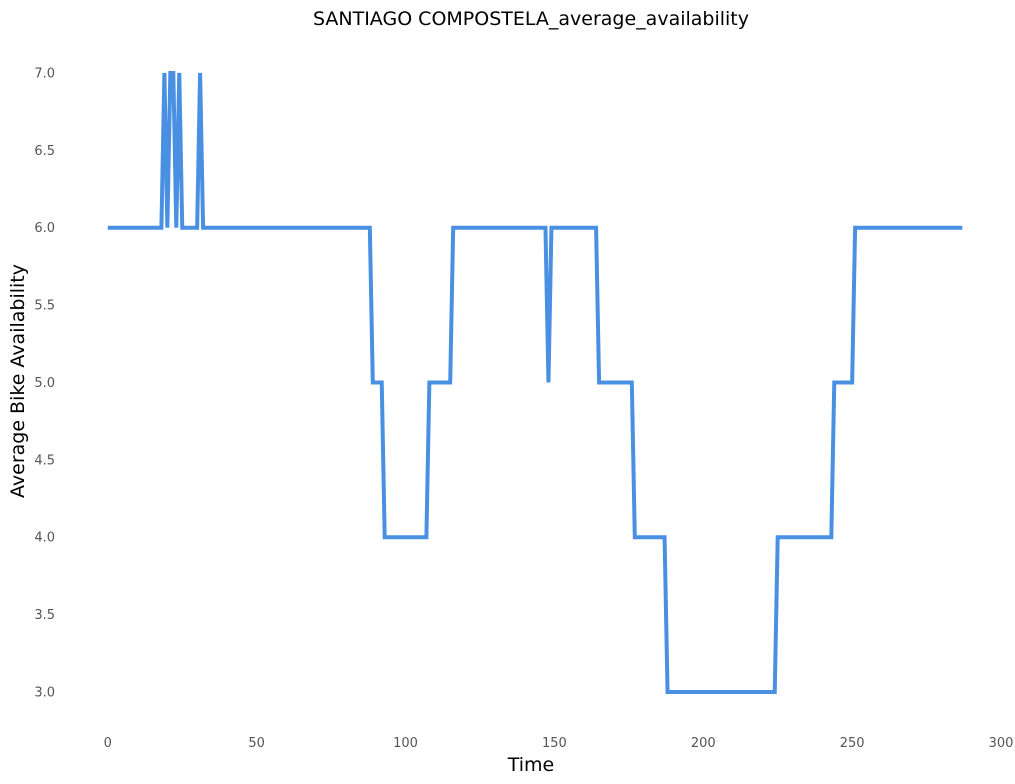  I want to click on y-tick-label: 4.0, so click(44, 538).